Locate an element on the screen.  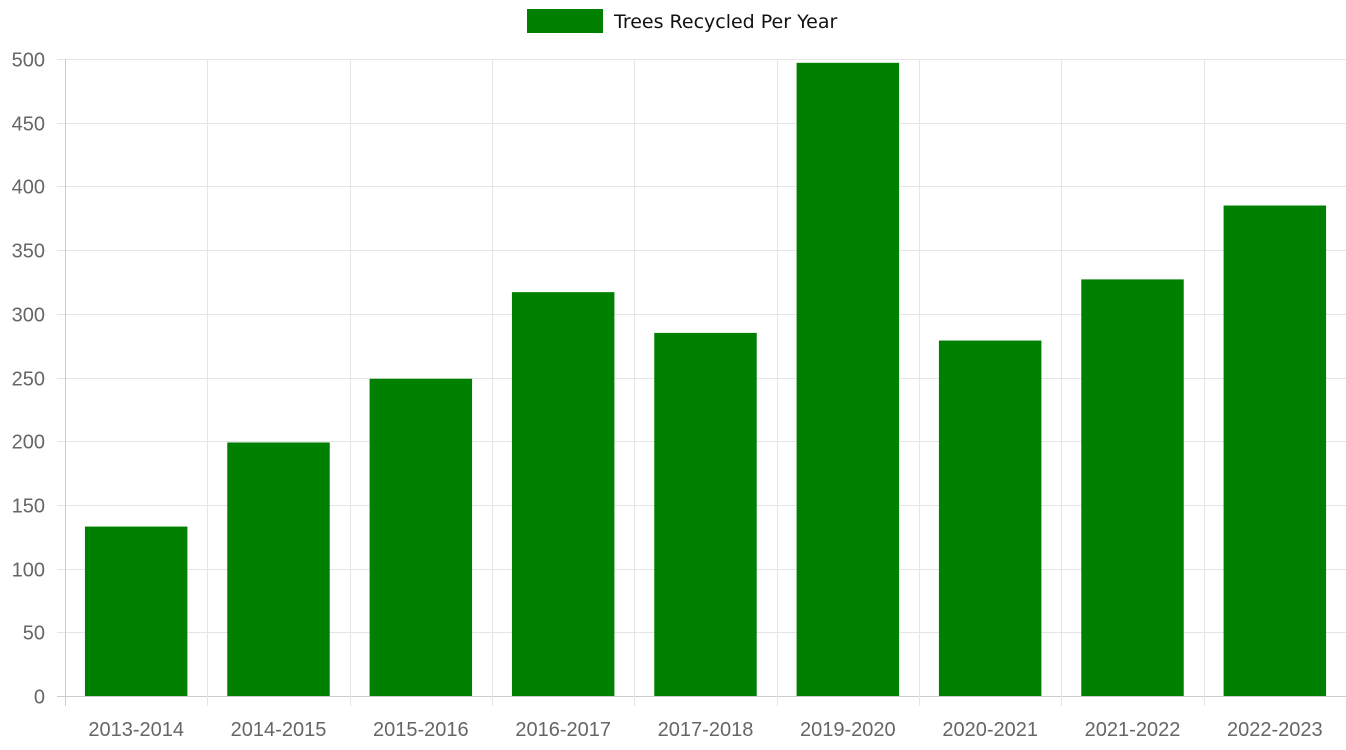
legend: Trees Recycled Per Year is located at coordinates (682, 21).